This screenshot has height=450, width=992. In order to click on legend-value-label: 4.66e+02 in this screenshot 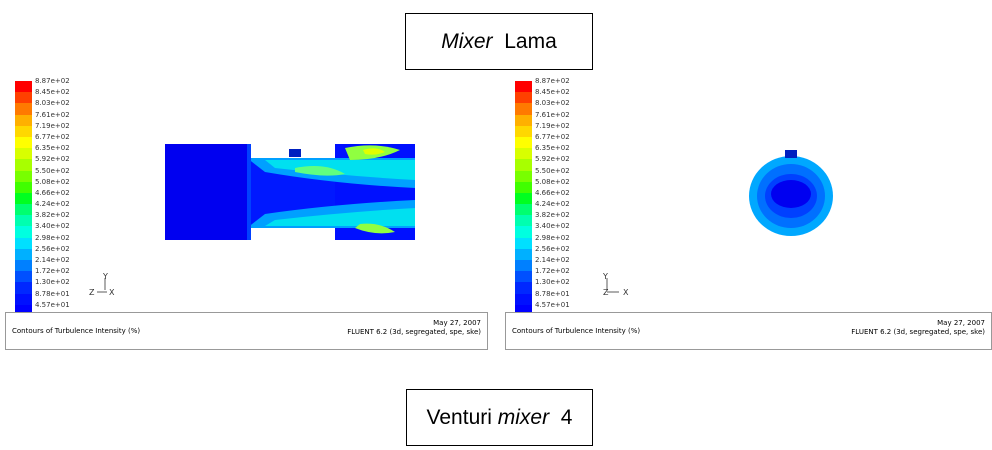, I will do `click(552, 192)`.